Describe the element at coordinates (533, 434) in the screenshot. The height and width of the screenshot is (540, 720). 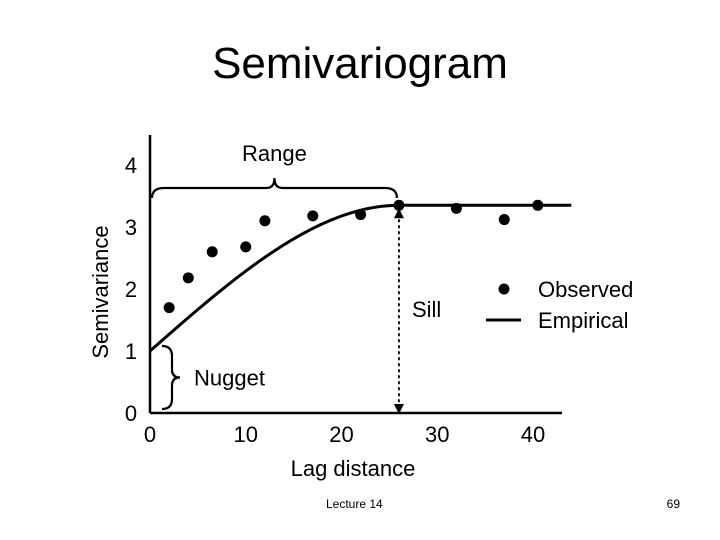
I see `x-tick-label: 40` at that location.